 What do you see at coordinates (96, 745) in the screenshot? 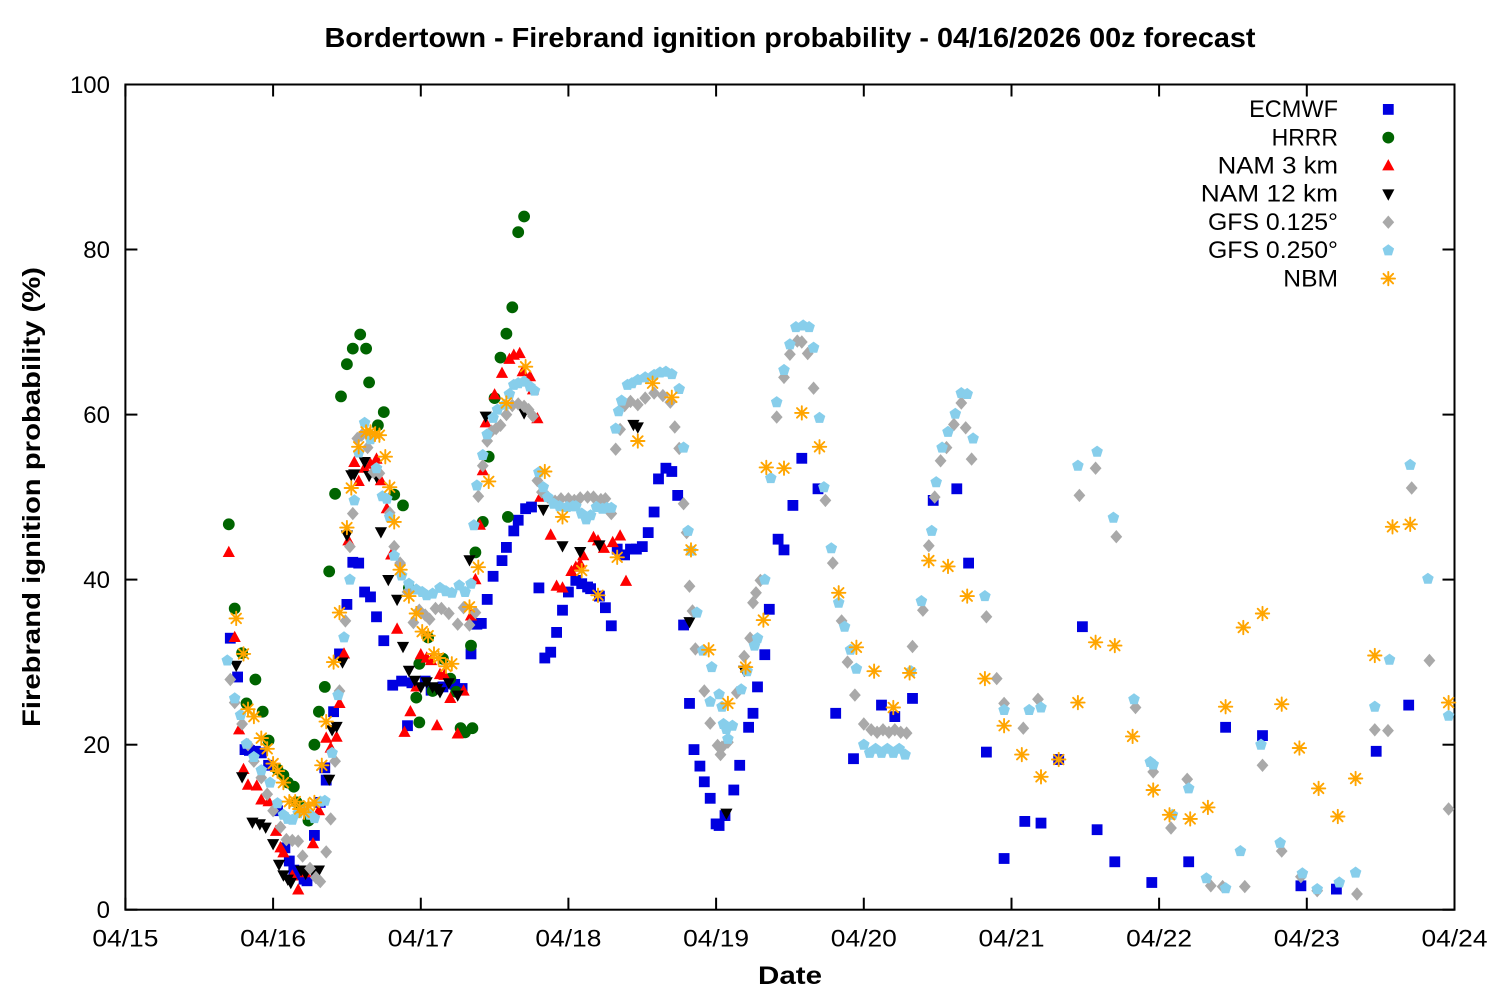
I see `svg-text: 20` at bounding box center [96, 745].